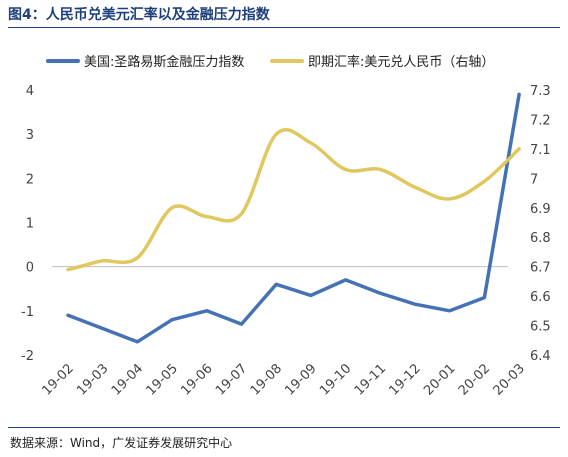  Describe the element at coordinates (370, 379) in the screenshot. I see `x-tick-label: 19-11` at that location.